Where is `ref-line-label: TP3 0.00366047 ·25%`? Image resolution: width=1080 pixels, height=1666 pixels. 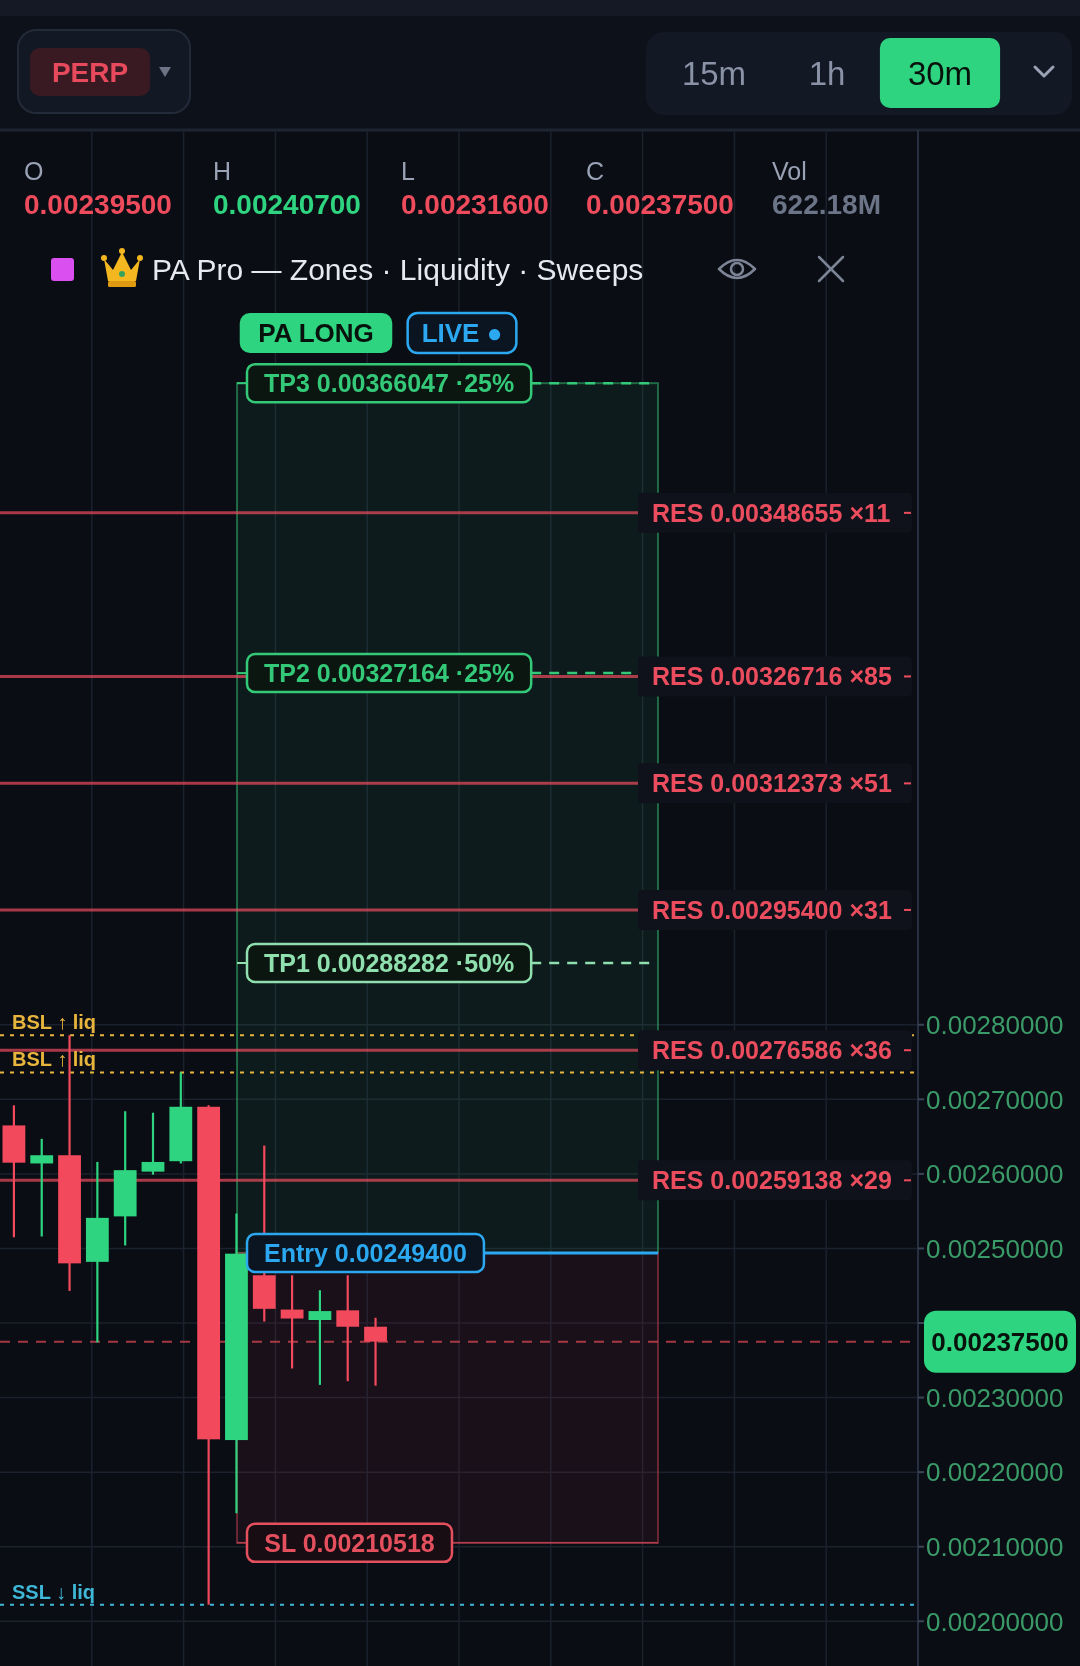 ref-line-label: TP3 0.00366047 ·25% is located at coordinates (389, 383).